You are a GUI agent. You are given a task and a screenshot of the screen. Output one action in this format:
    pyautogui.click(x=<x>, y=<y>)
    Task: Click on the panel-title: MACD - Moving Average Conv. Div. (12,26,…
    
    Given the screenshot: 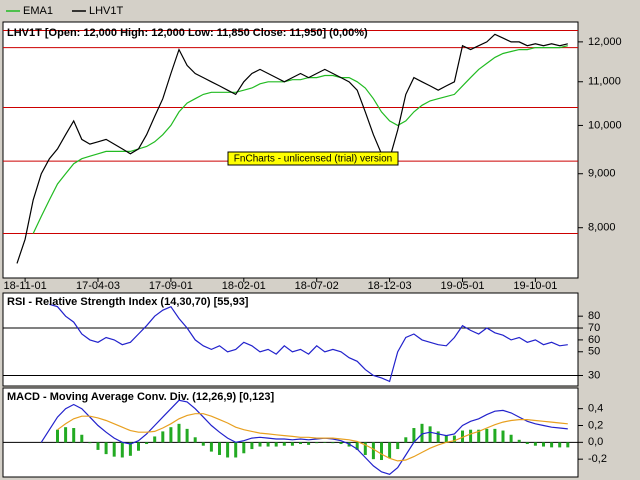 What is the action you would take?
    pyautogui.click(x=140, y=397)
    